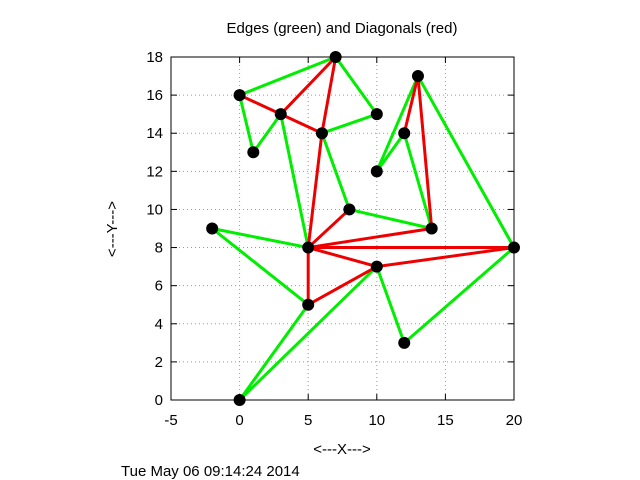 The height and width of the screenshot is (480, 640). I want to click on x-axis-label: <---X--->, so click(342, 449).